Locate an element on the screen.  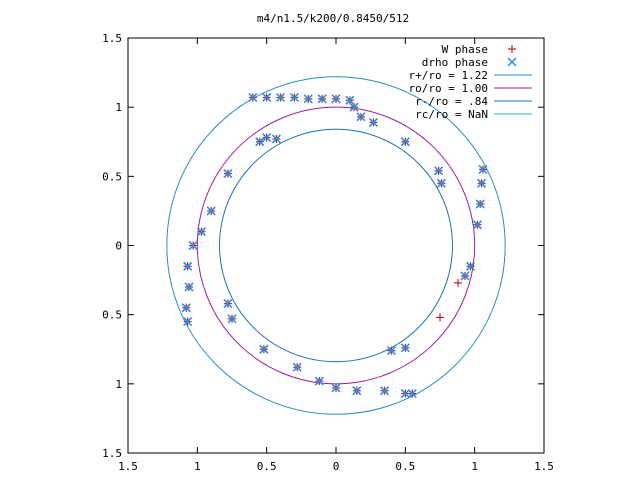
legend-label-drho-phase: drho phase is located at coordinates (455, 62).